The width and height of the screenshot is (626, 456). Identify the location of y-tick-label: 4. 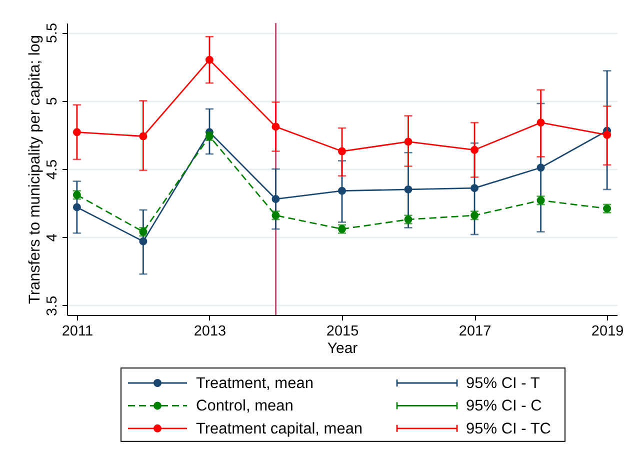
(52, 238).